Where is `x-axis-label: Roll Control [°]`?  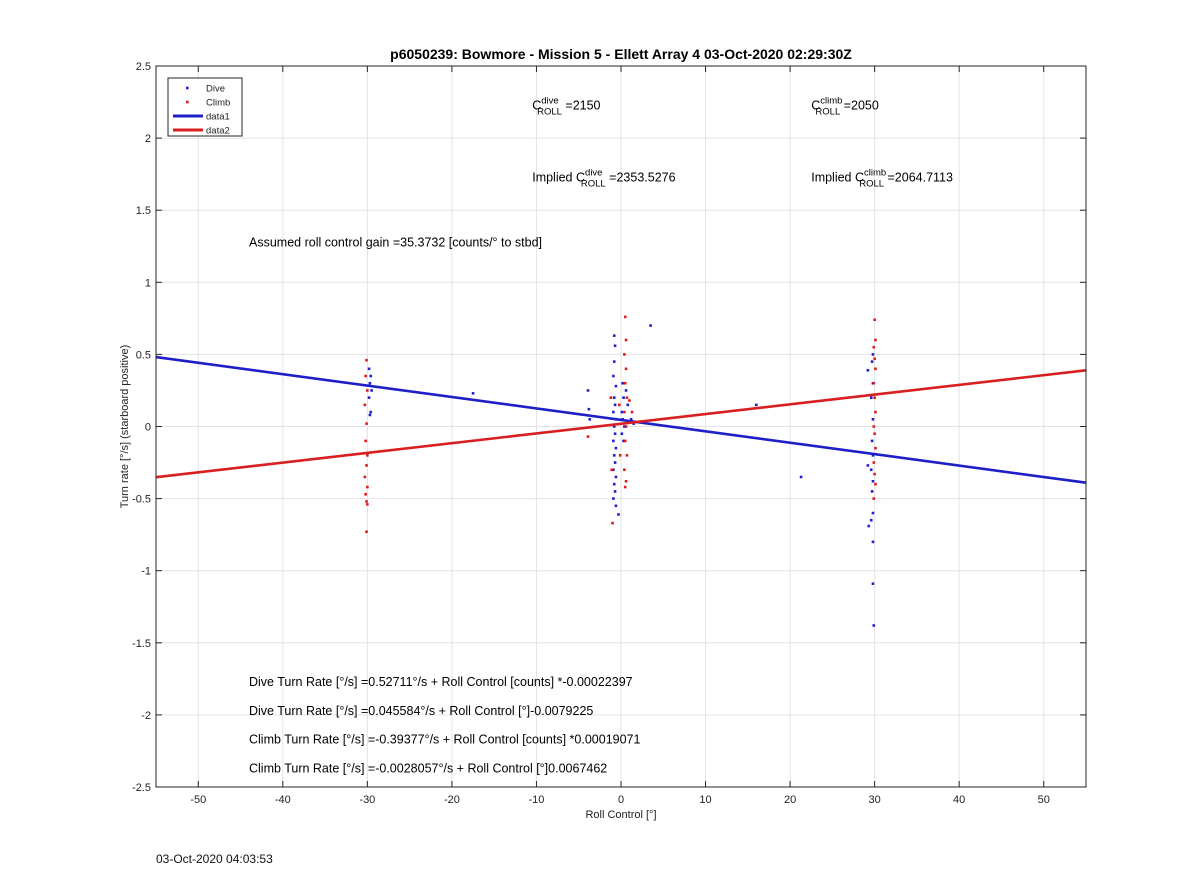 x-axis-label: Roll Control [°] is located at coordinates (620, 815).